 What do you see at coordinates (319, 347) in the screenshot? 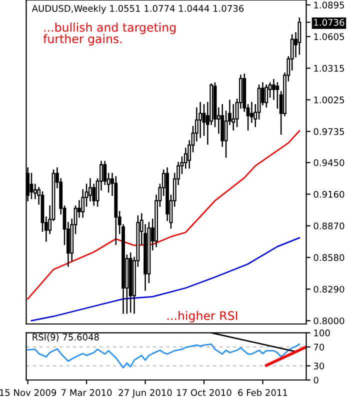
I see `y-tick-label: 70` at bounding box center [319, 347].